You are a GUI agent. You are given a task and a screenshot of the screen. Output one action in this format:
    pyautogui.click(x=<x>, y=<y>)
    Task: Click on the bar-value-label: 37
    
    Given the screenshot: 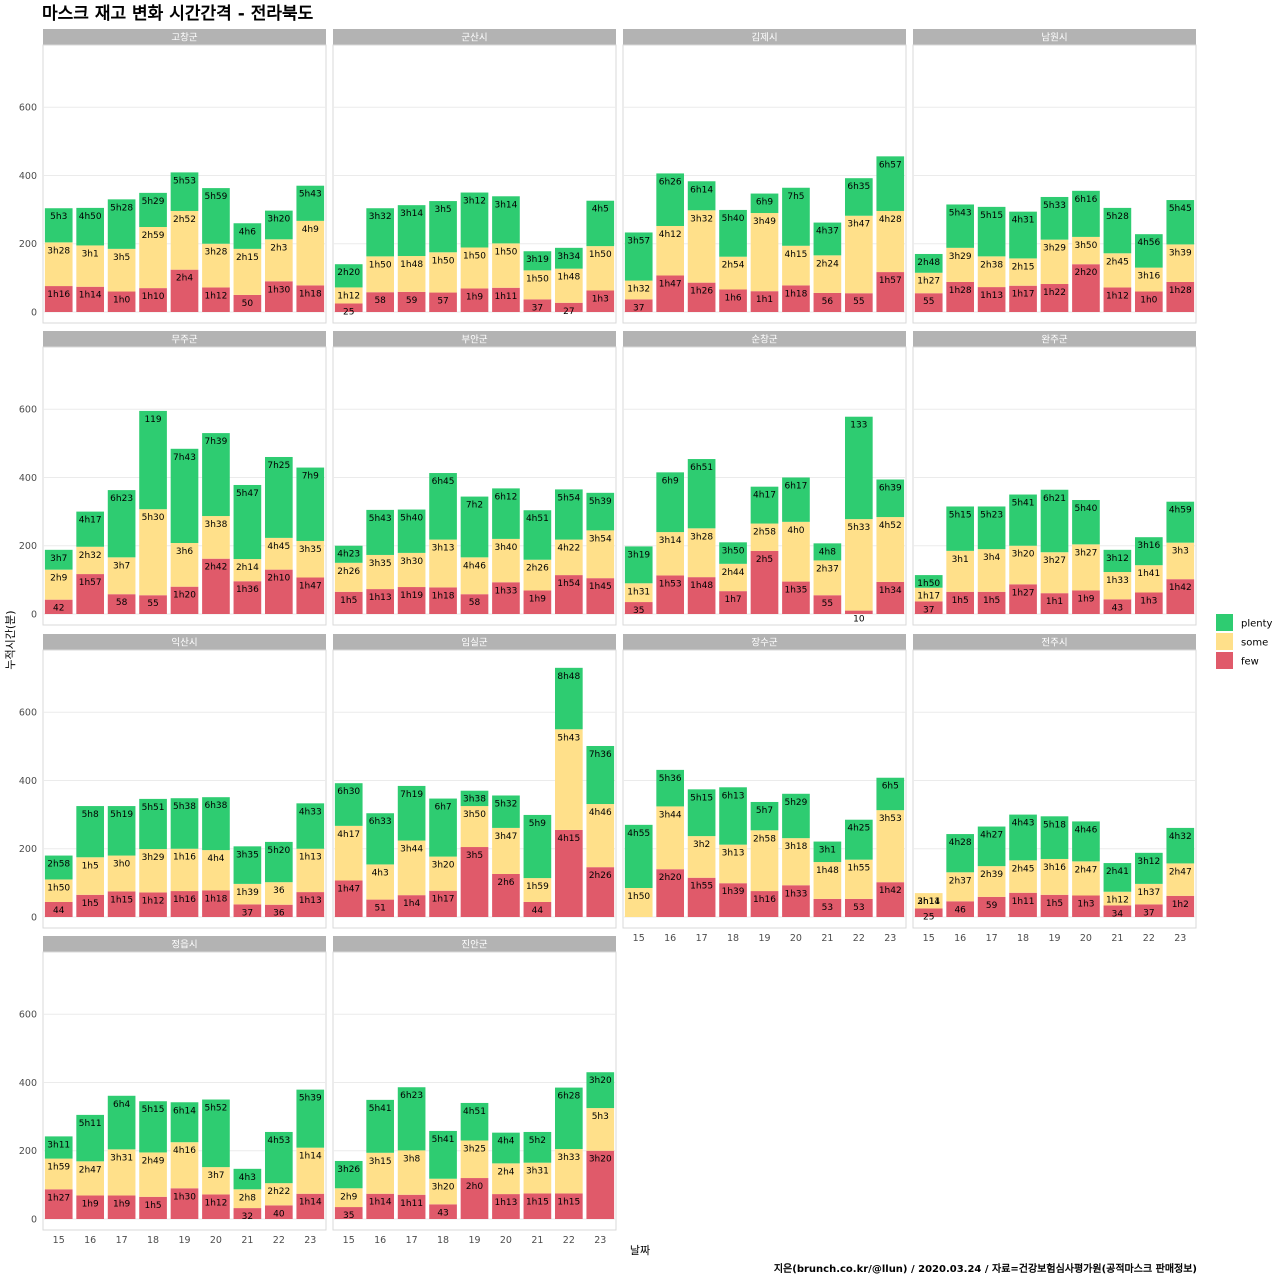 What is the action you would take?
    pyautogui.click(x=638, y=308)
    